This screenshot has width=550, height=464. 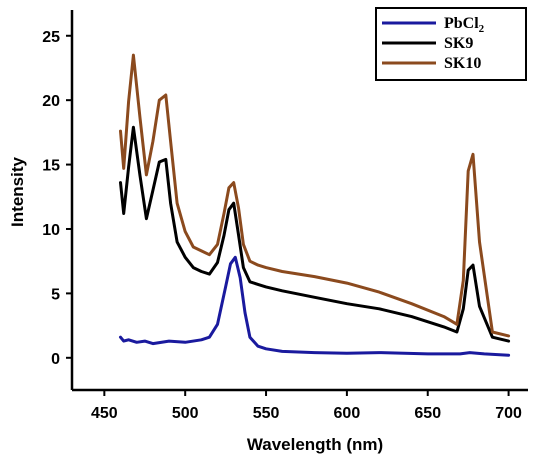 I want to click on x-tick-label: 550, so click(x=266, y=413).